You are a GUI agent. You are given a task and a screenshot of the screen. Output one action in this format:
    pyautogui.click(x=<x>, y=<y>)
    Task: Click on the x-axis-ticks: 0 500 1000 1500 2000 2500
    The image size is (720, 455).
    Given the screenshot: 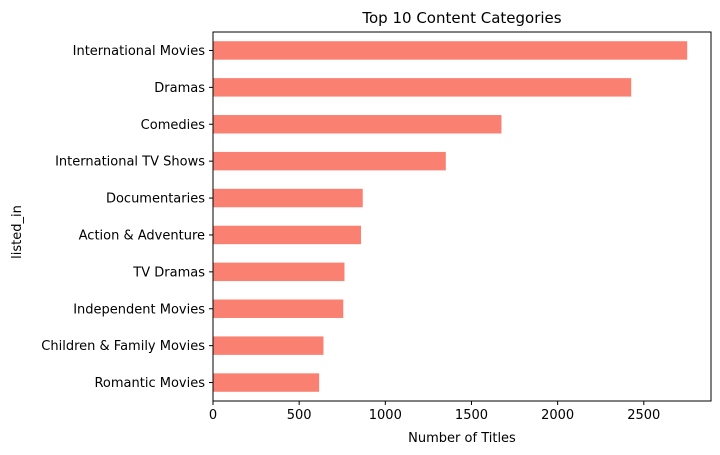 What is the action you would take?
    pyautogui.click(x=434, y=412)
    